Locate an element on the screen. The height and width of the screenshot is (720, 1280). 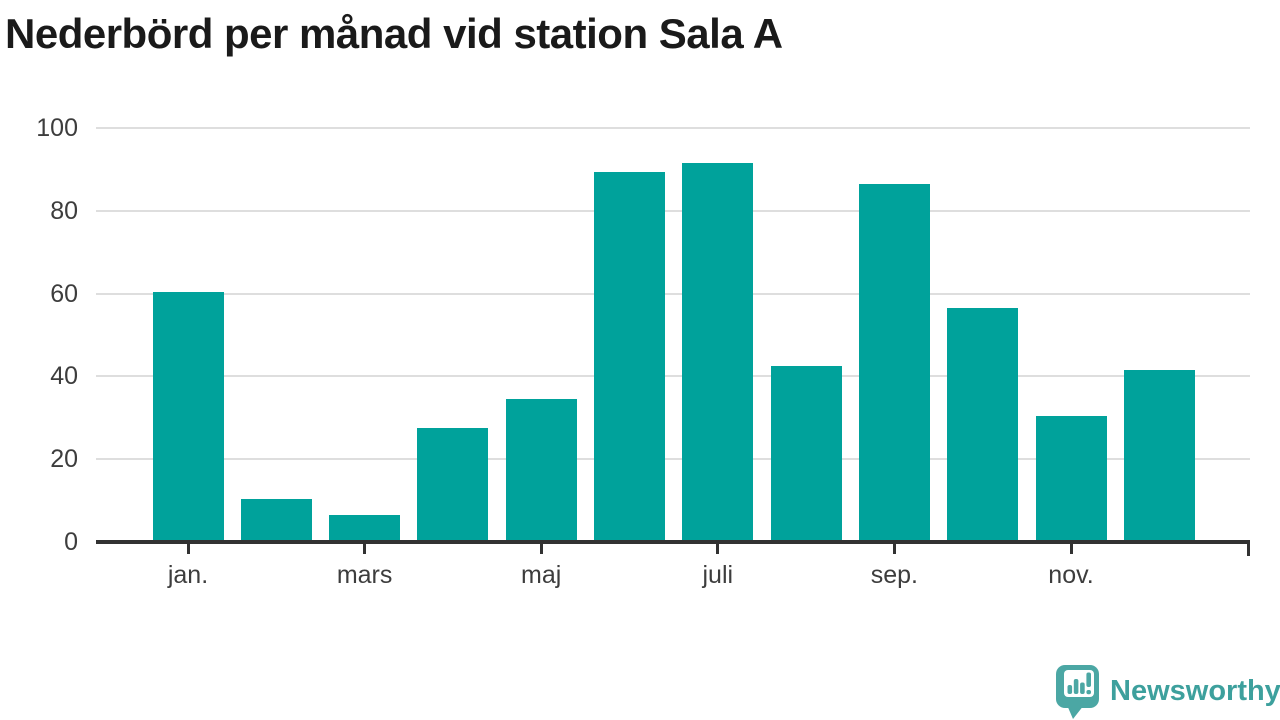
x-axis-tick-label: jan. is located at coordinates (188, 575).